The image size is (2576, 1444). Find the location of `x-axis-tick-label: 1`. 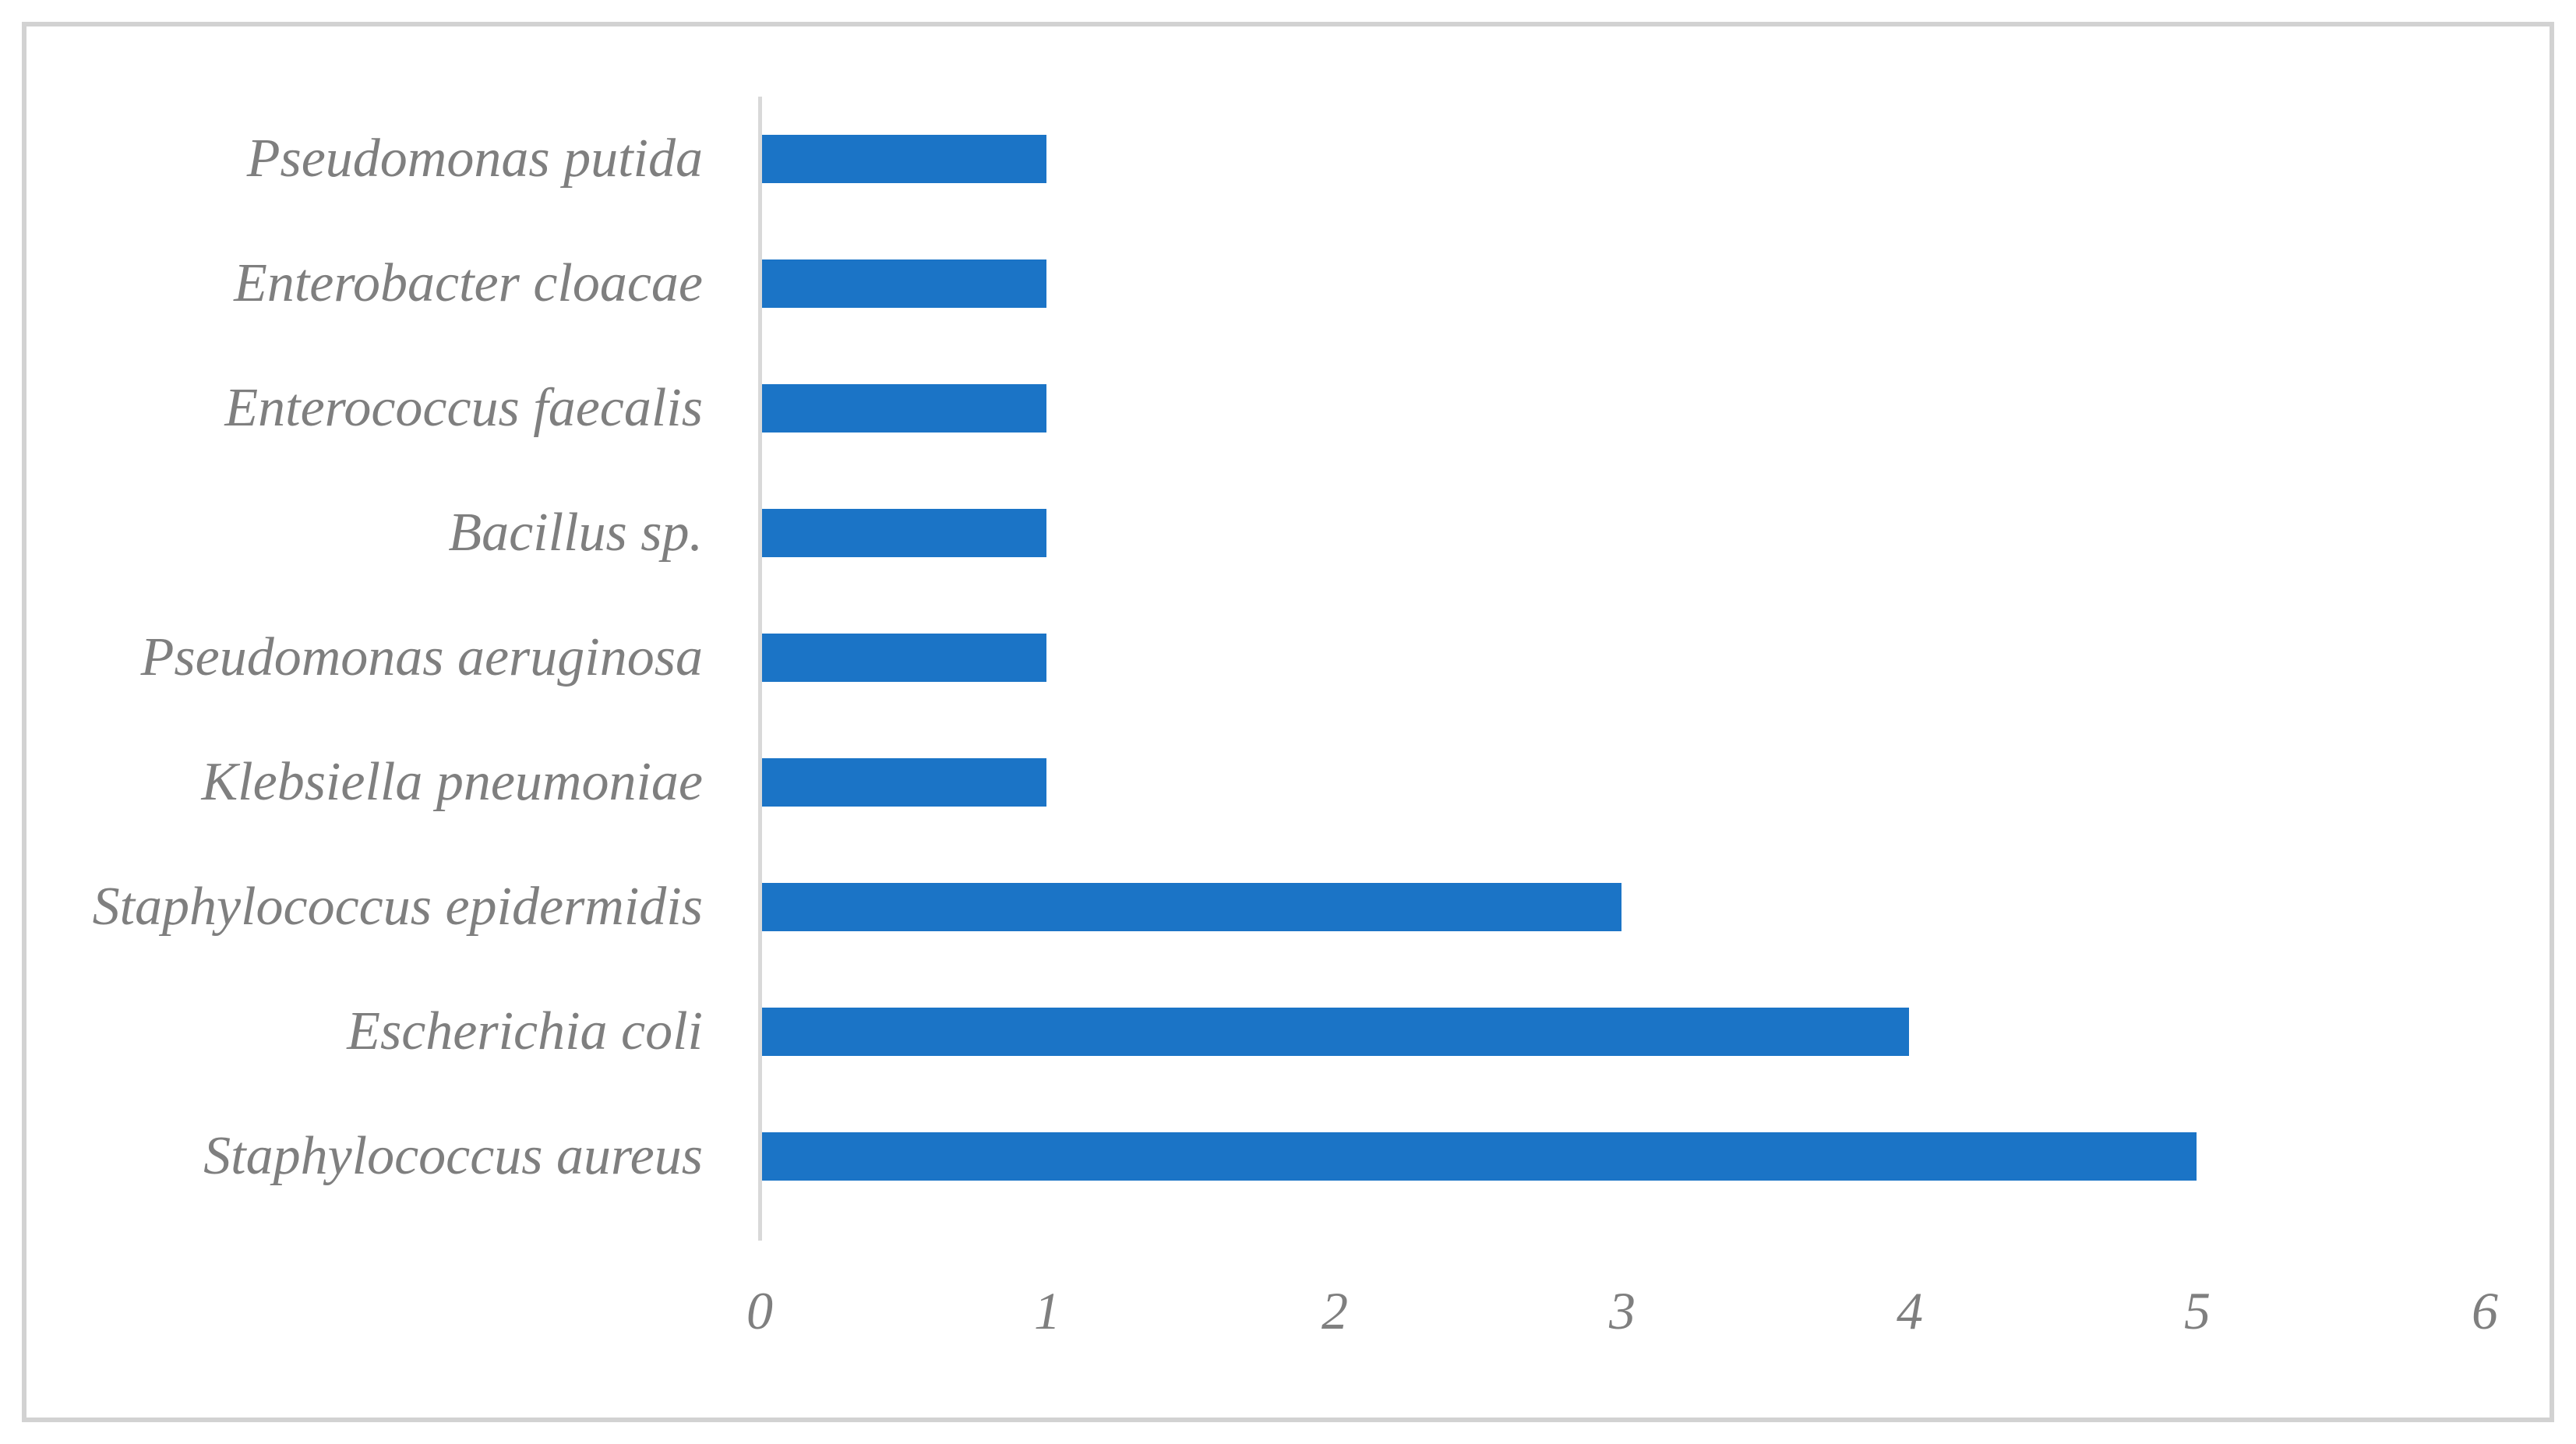

x-axis-tick-label: 1 is located at coordinates (1047, 1310).